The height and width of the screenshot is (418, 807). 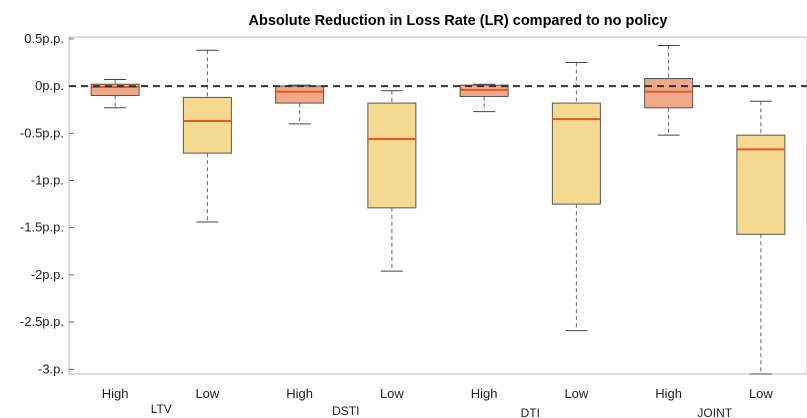 I want to click on box-joint-high, so click(x=669, y=90).